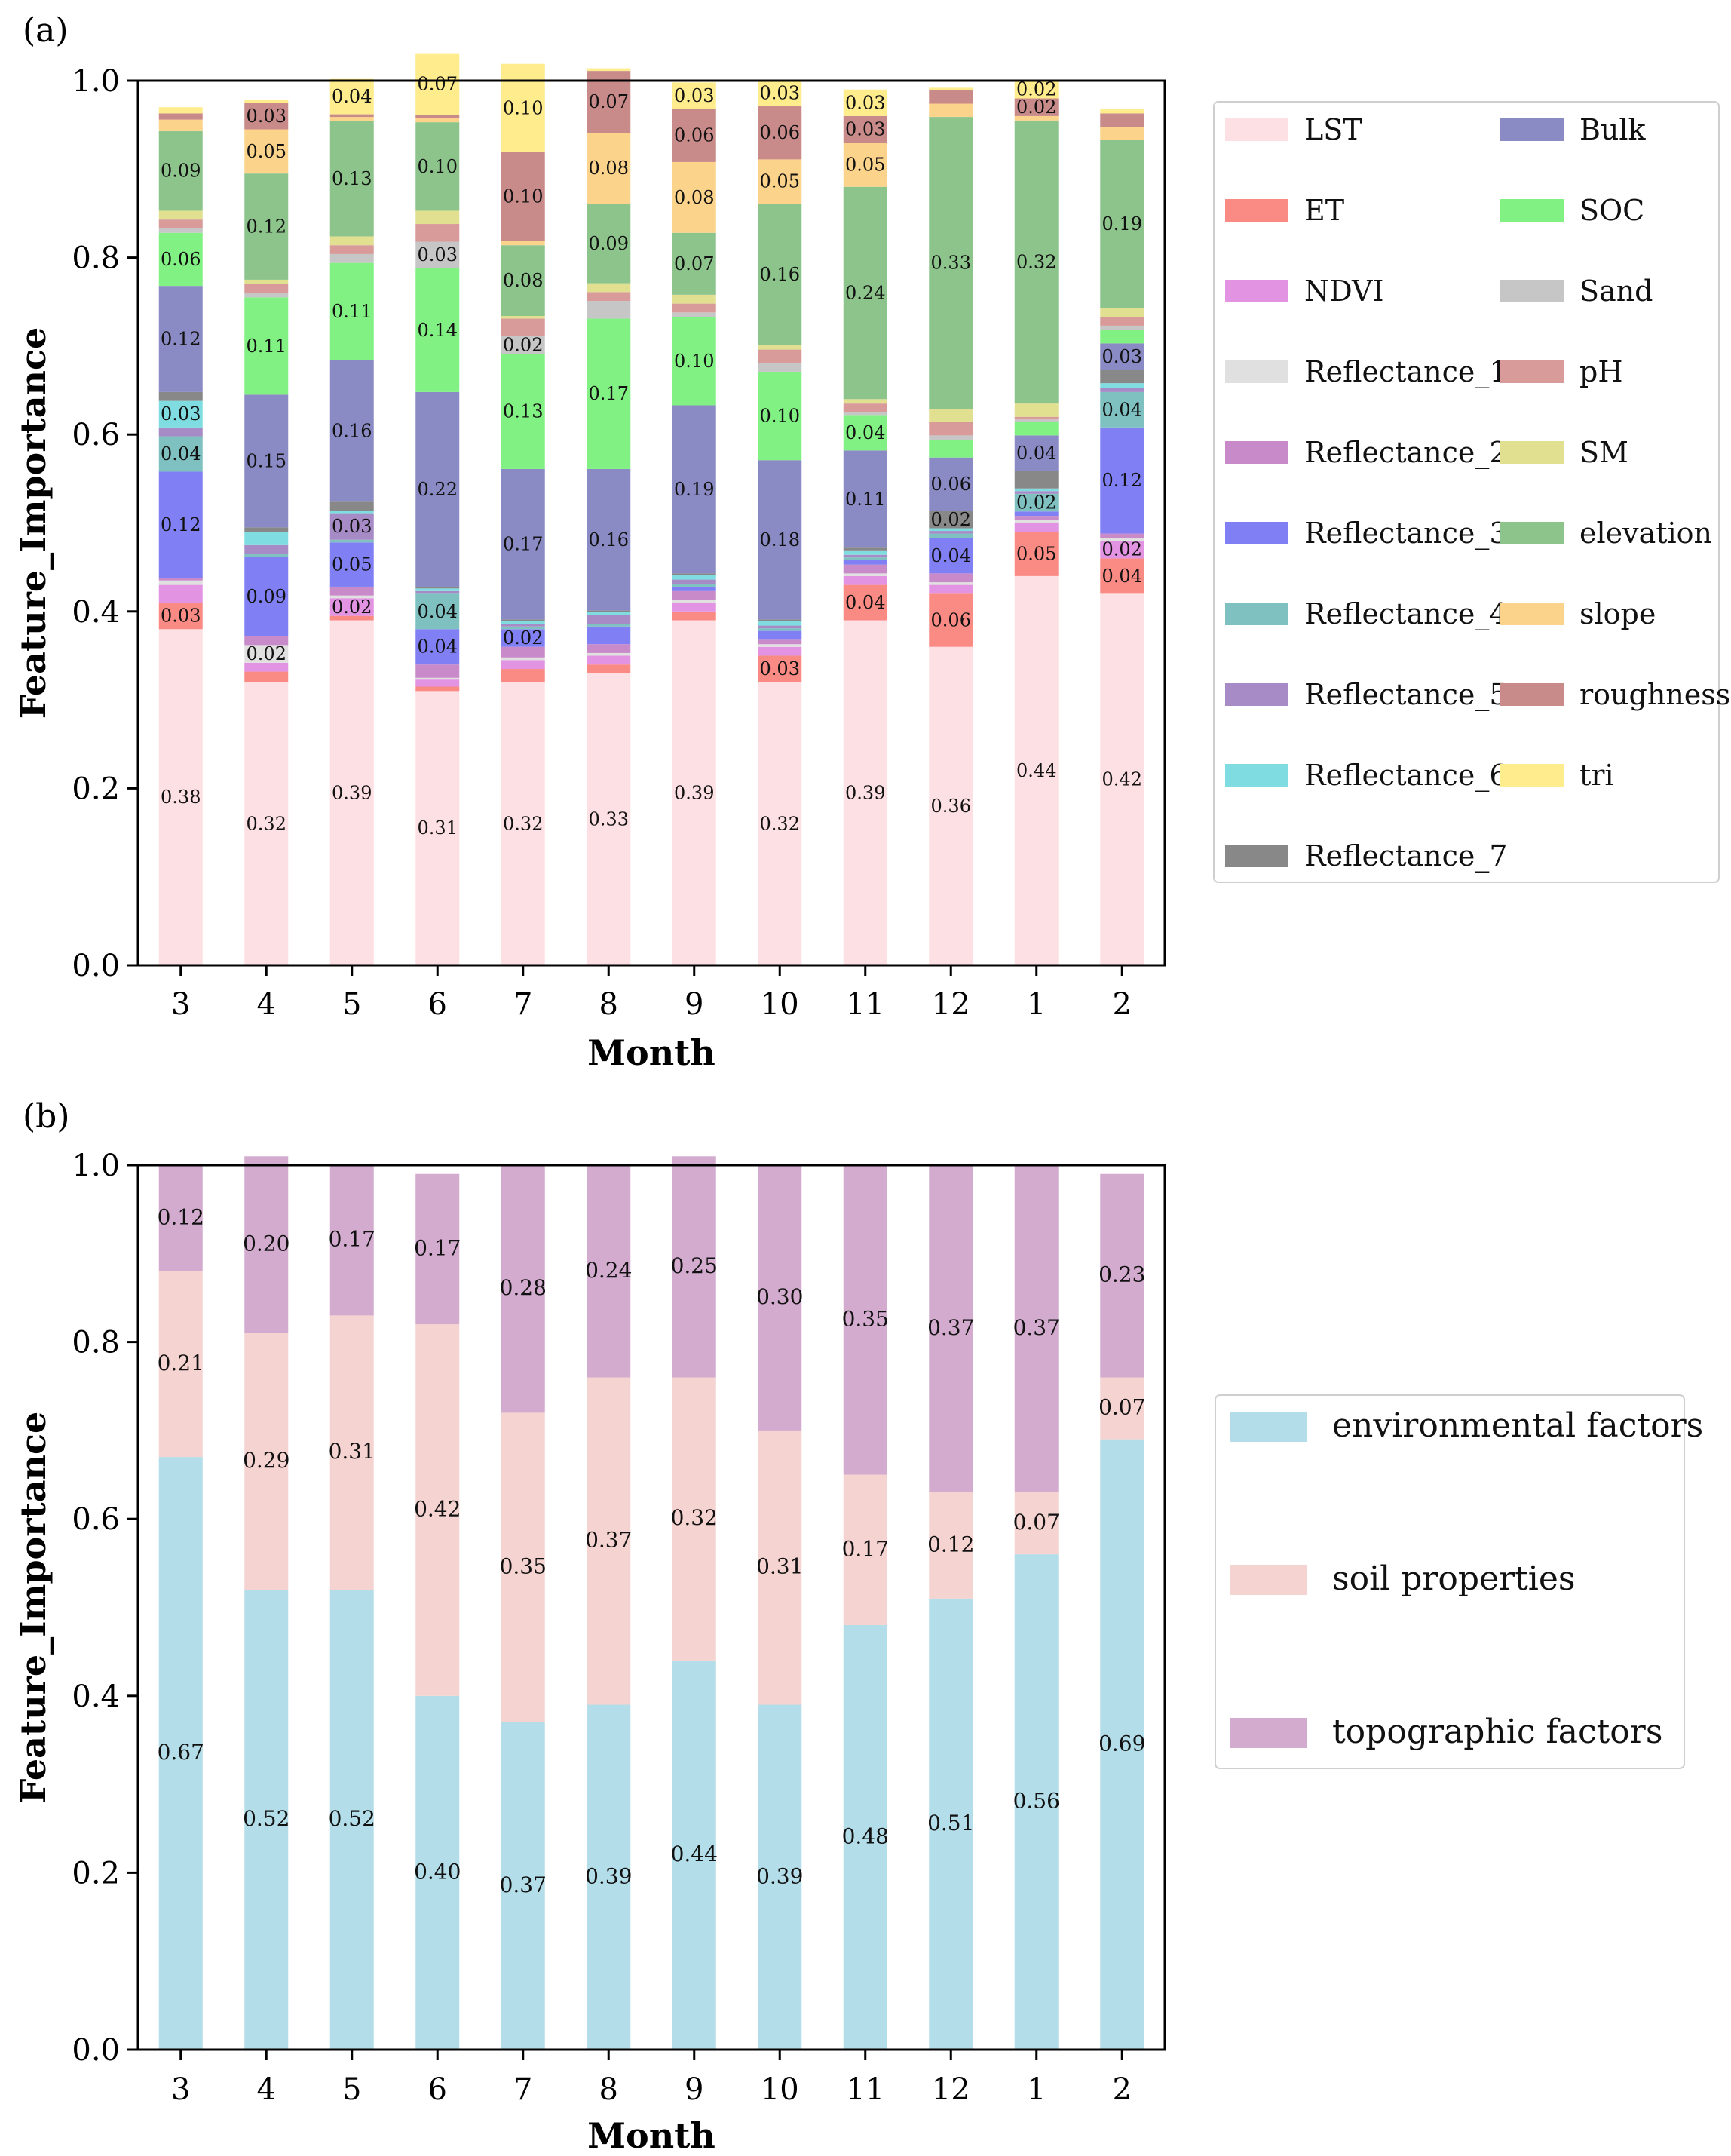 The width and height of the screenshot is (1731, 2156). I want to click on data-label: 0.08, so click(609, 169).